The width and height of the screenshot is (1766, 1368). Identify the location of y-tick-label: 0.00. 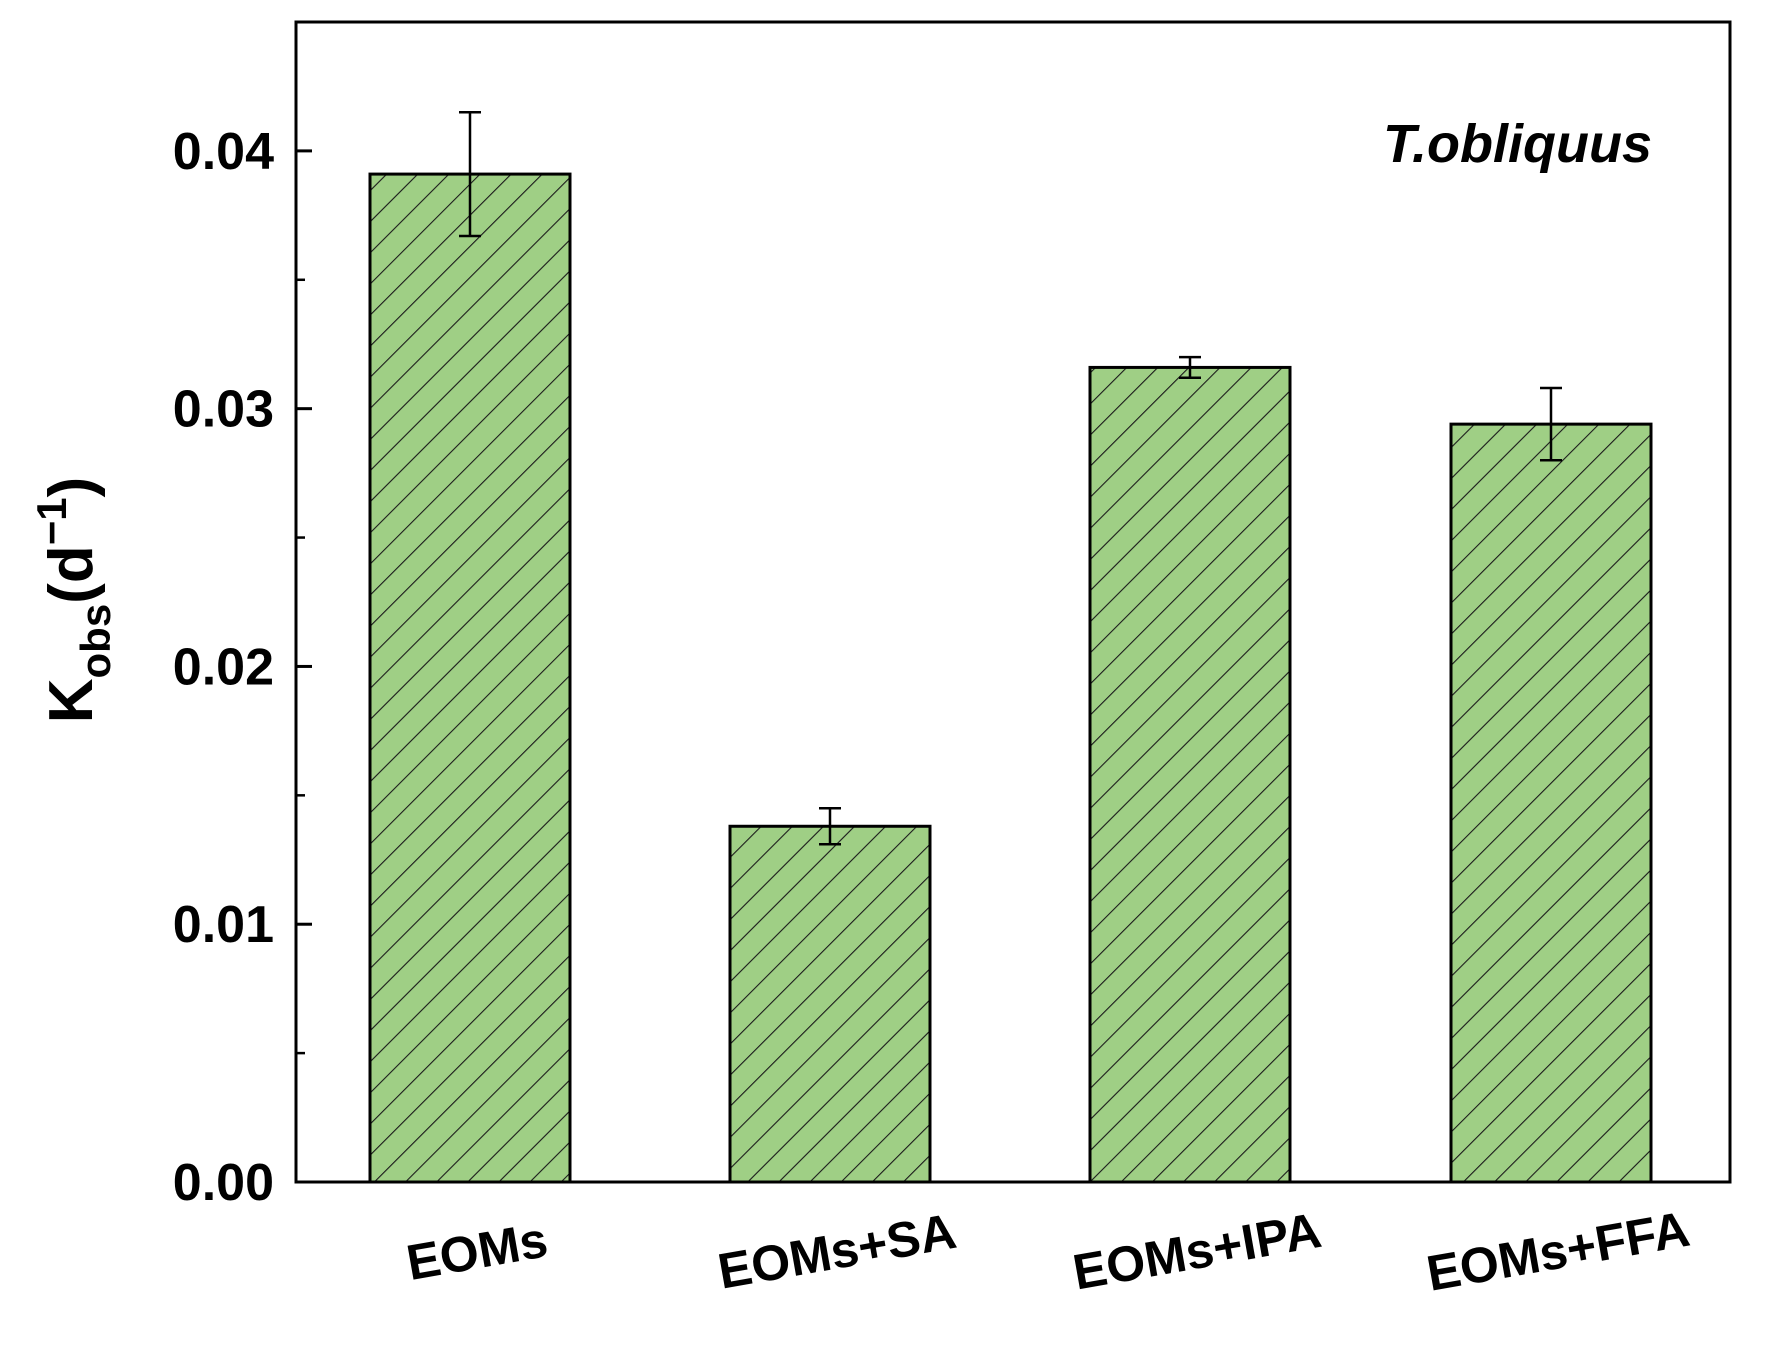
(223, 1183).